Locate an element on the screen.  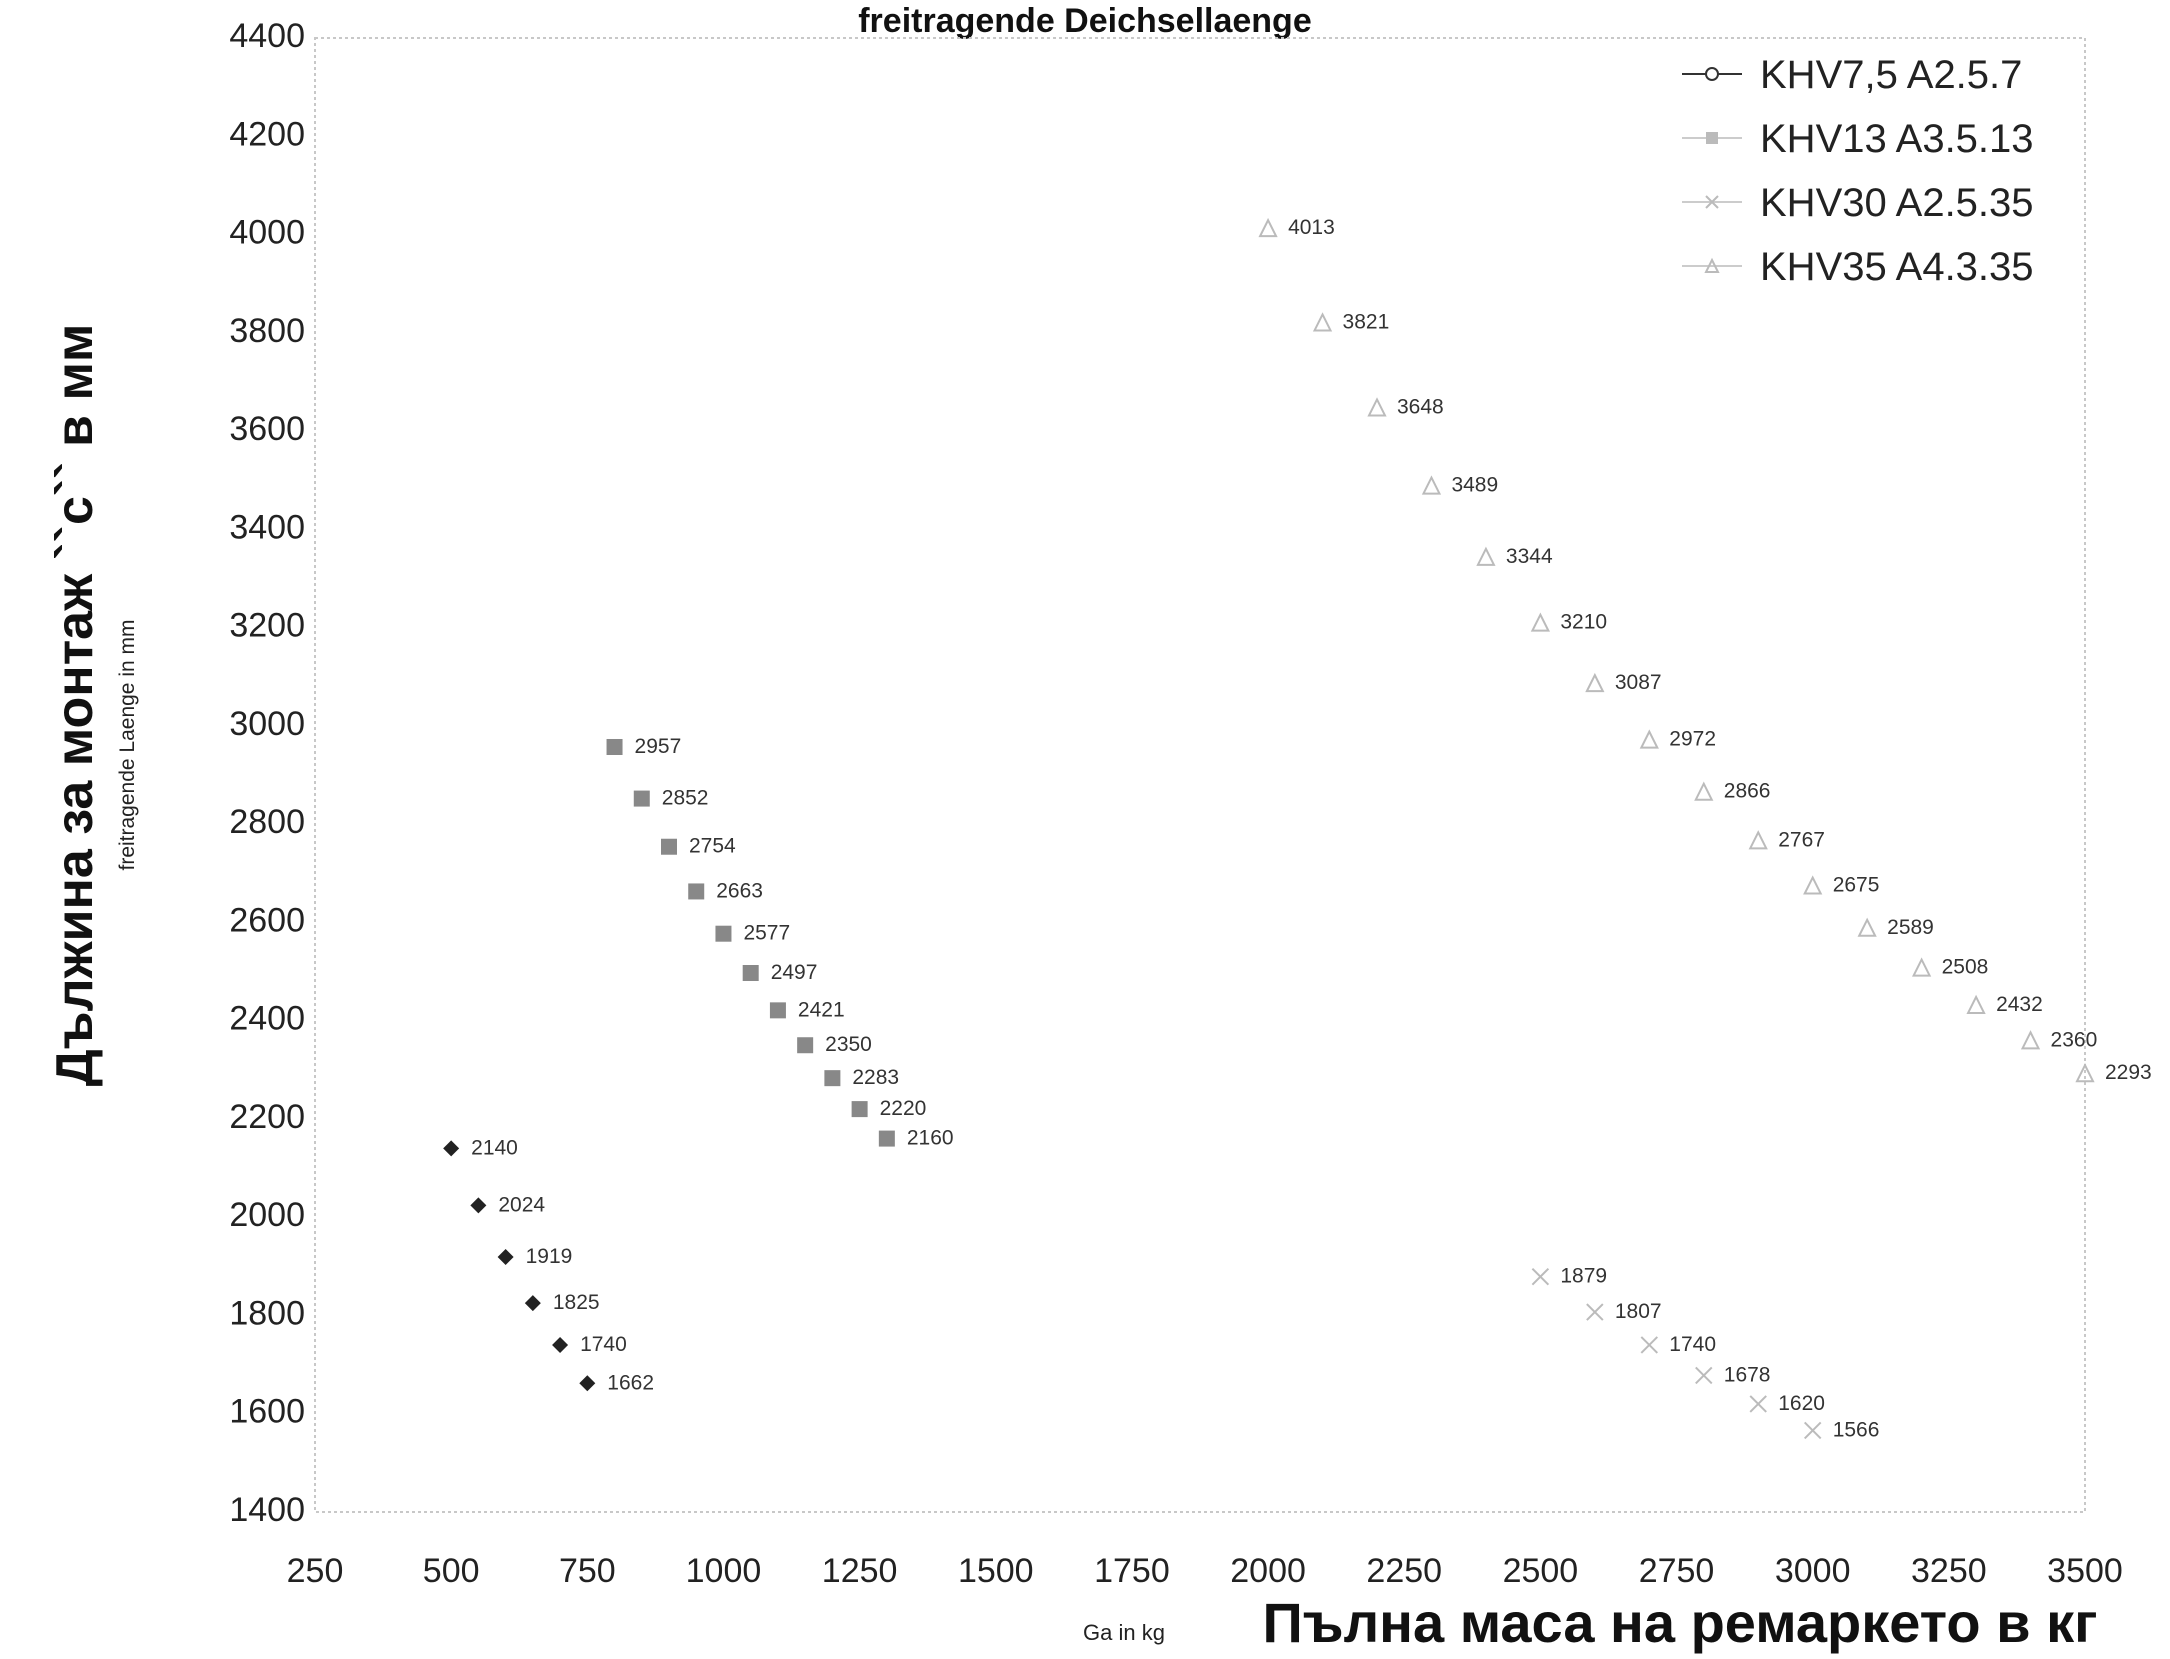
y-tick-label: 3600 is located at coordinates (267, 429).